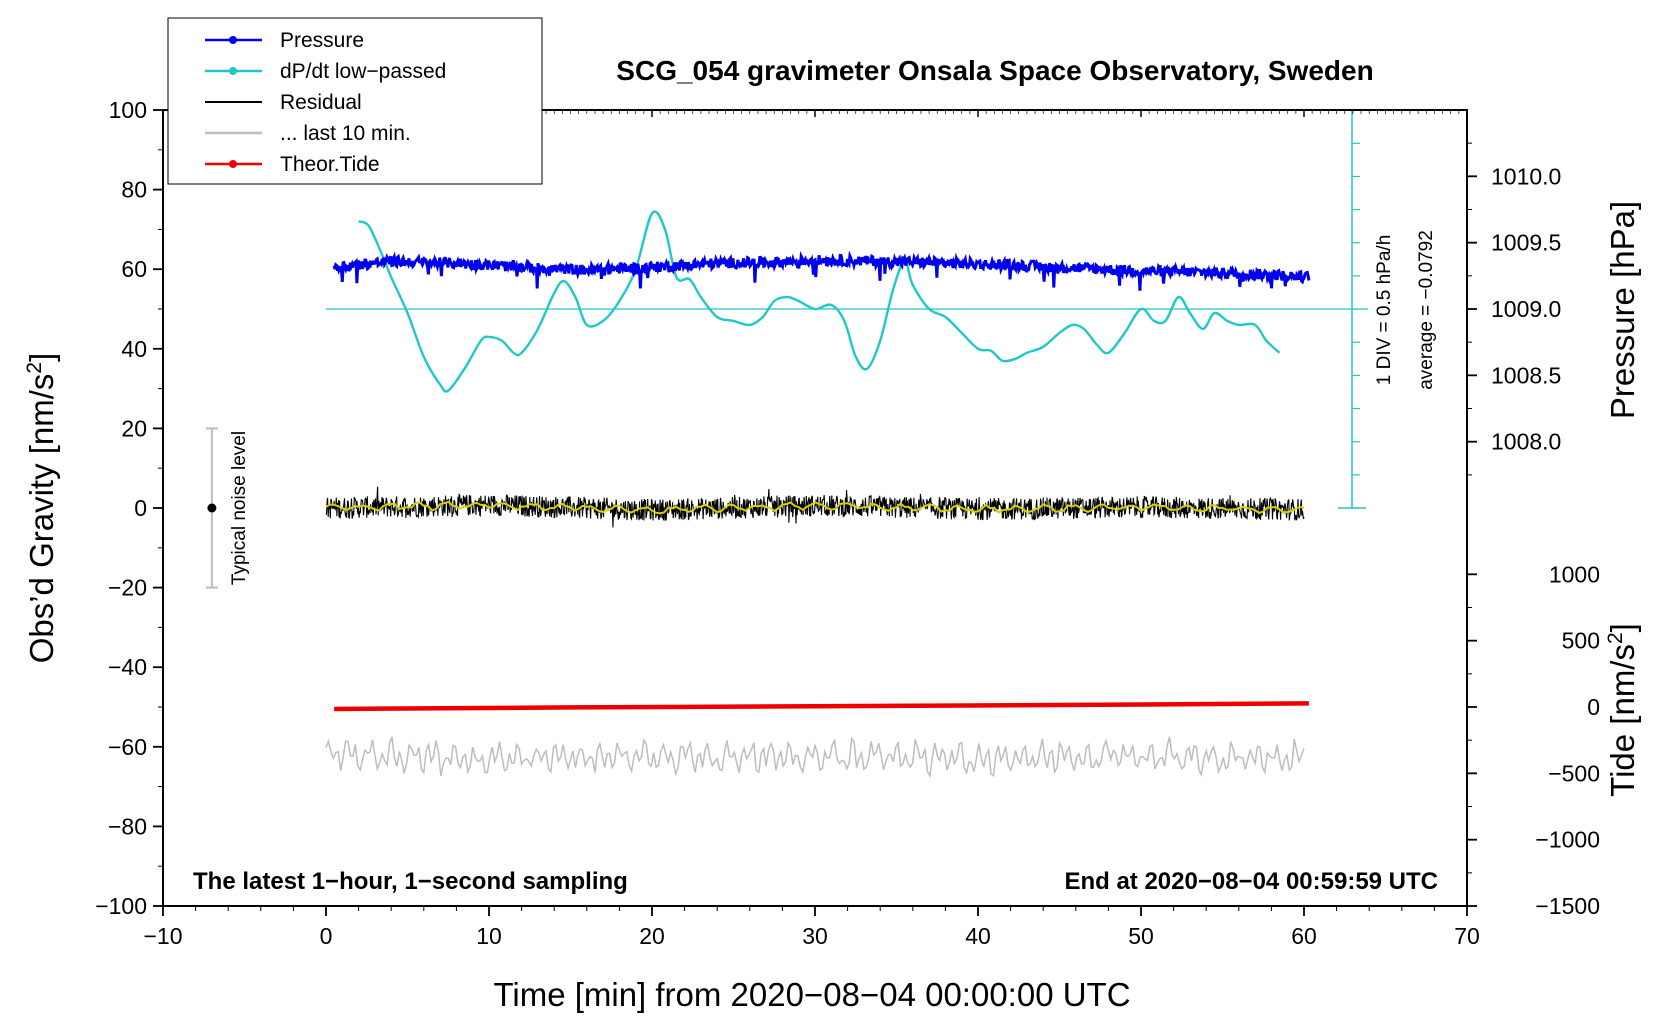  What do you see at coordinates (162, 936) in the screenshot?
I see `x-tick-label: −10` at bounding box center [162, 936].